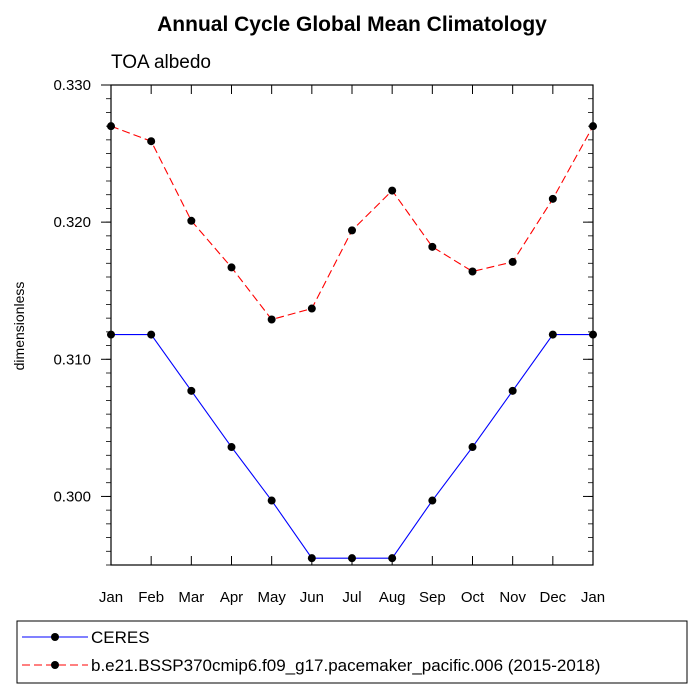 The image size is (700, 700). Describe the element at coordinates (312, 597) in the screenshot. I see `x-tick-label: Jun` at that location.